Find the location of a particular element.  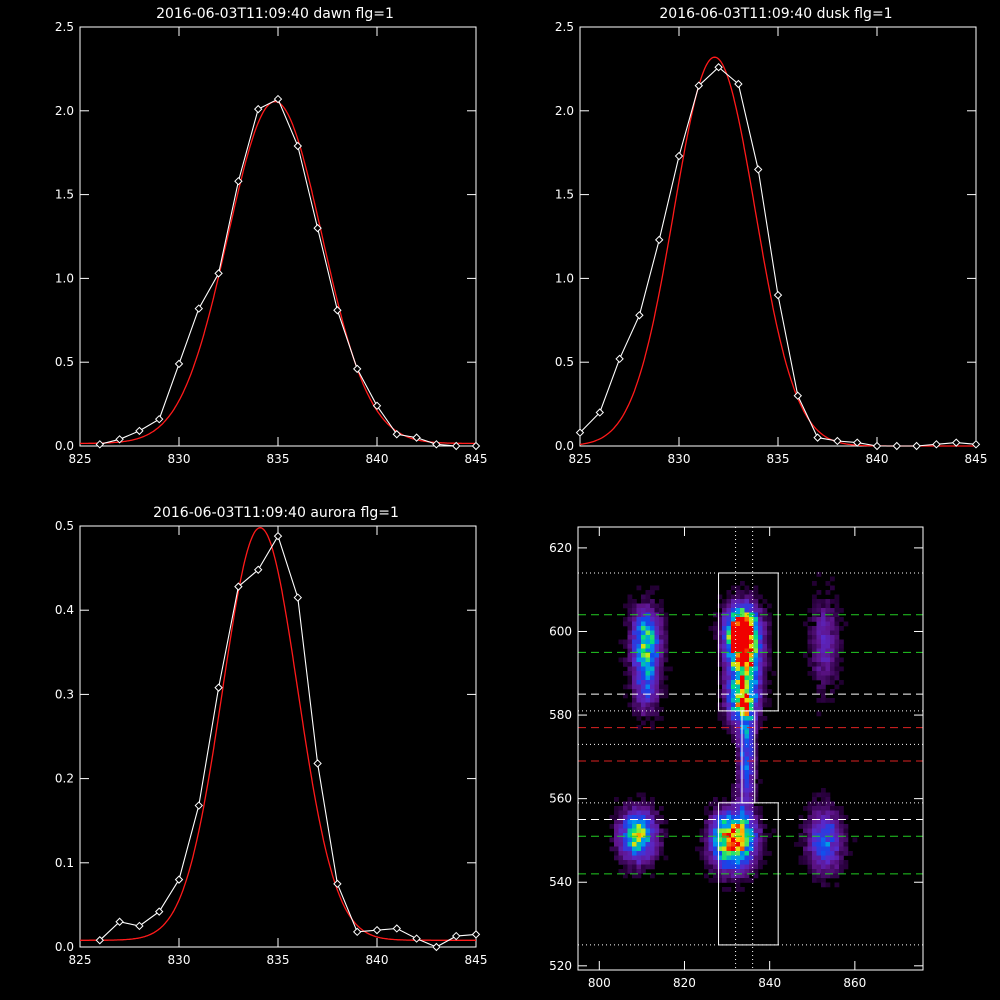

fit-curve is located at coordinates (278, 272).